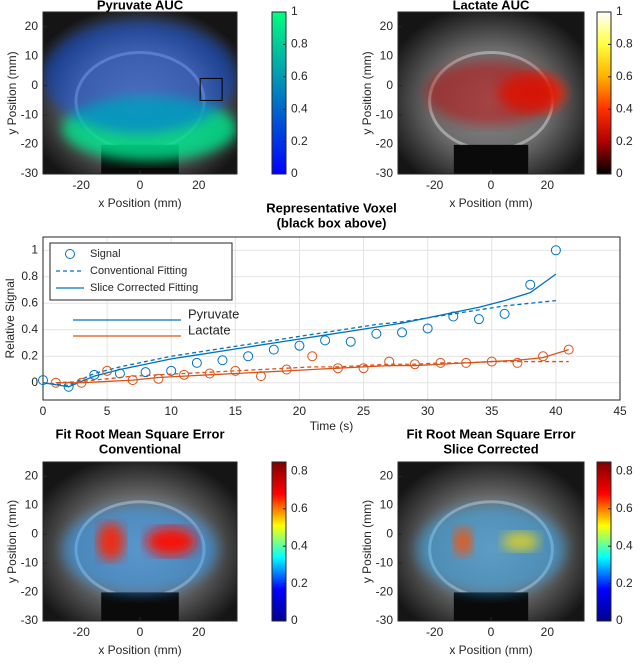  Describe the element at coordinates (387, 505) in the screenshot. I see `y-tick-label: 10` at that location.